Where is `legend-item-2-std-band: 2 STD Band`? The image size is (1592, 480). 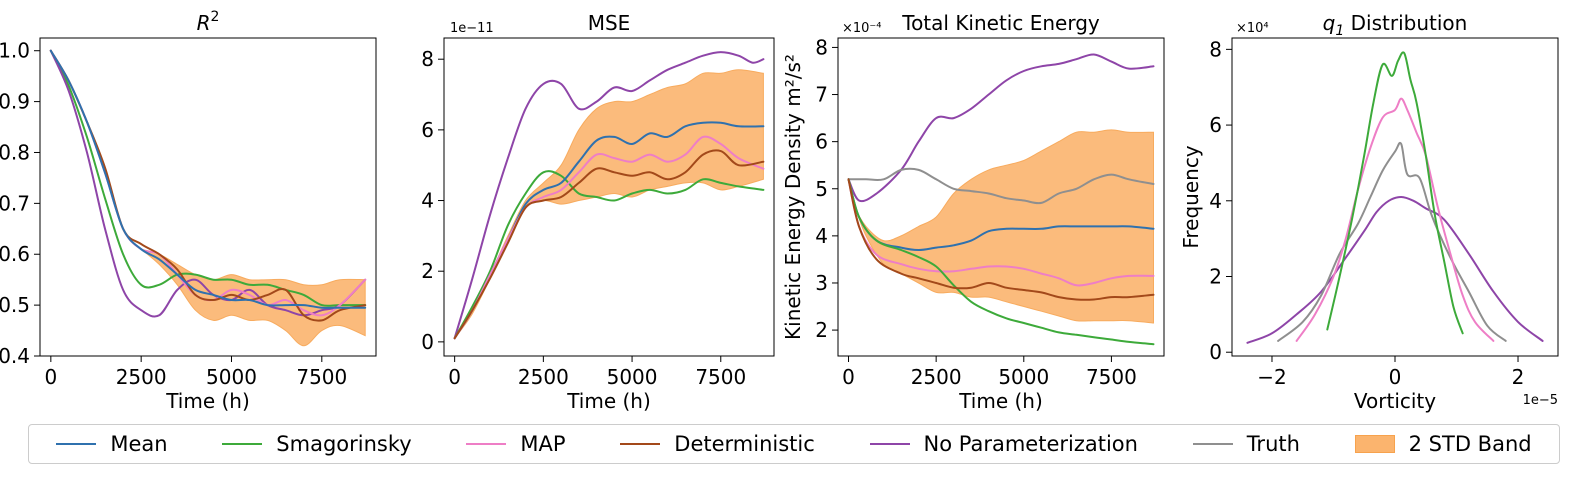
legend-item-2-std-band: 2 STD Band is located at coordinates (1443, 444).